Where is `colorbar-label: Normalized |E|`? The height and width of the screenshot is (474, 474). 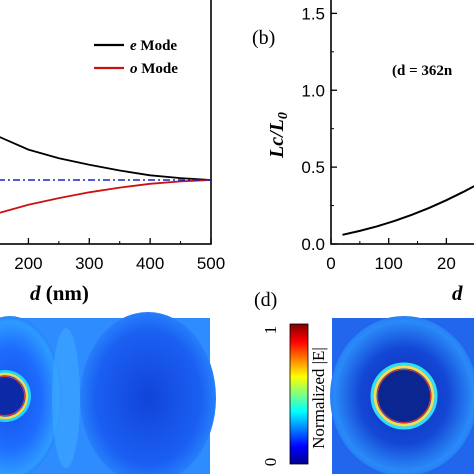 colorbar-label: Normalized |E| is located at coordinates (318, 398).